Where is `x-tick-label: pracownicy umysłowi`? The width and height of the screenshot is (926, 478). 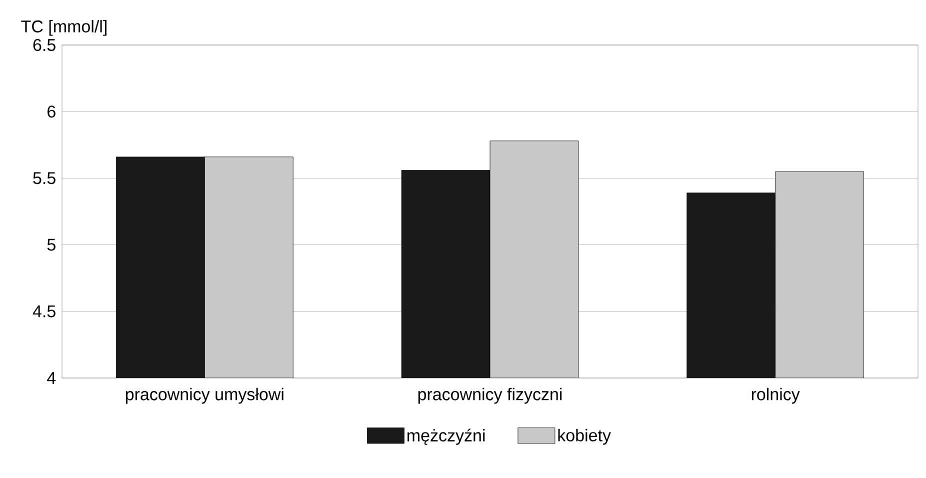
x-tick-label: pracownicy umysłowi is located at coordinates (205, 396).